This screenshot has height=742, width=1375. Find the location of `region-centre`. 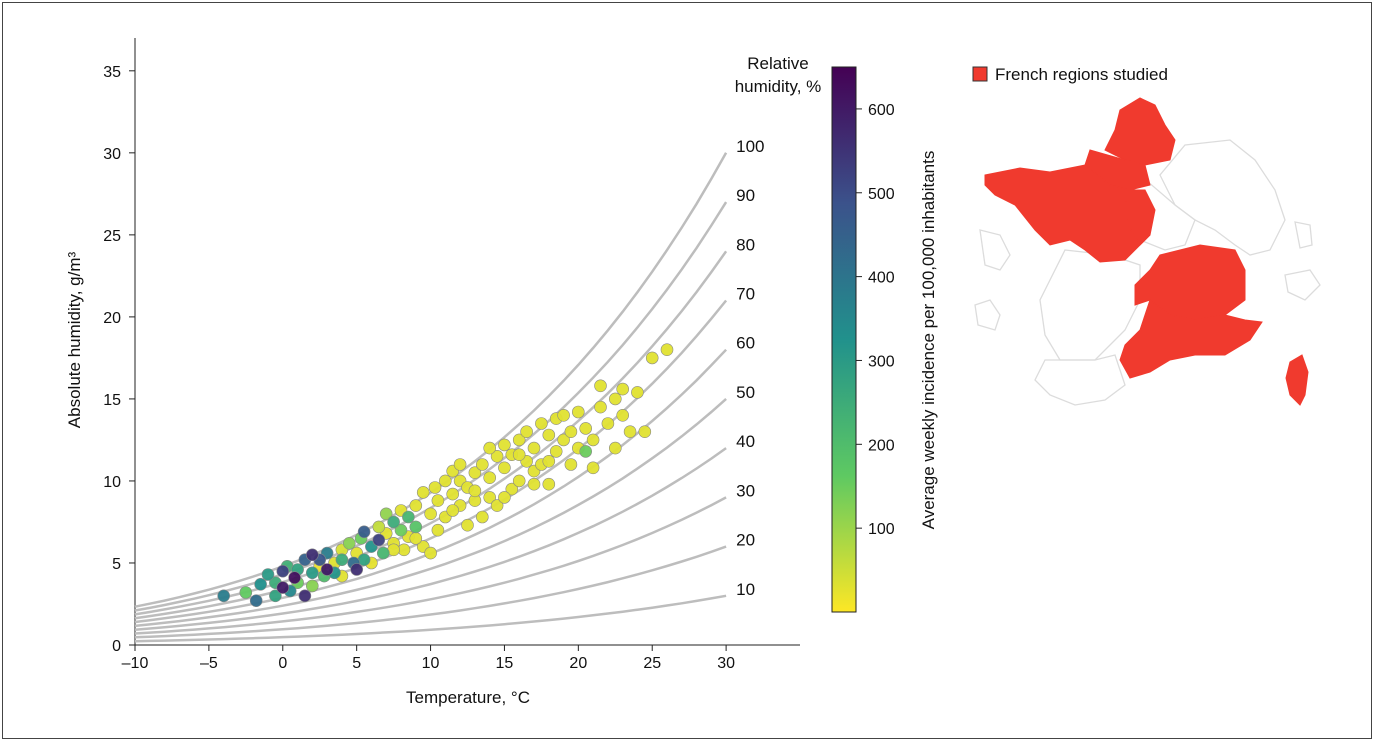

region-centre is located at coordinates (1140, 217).